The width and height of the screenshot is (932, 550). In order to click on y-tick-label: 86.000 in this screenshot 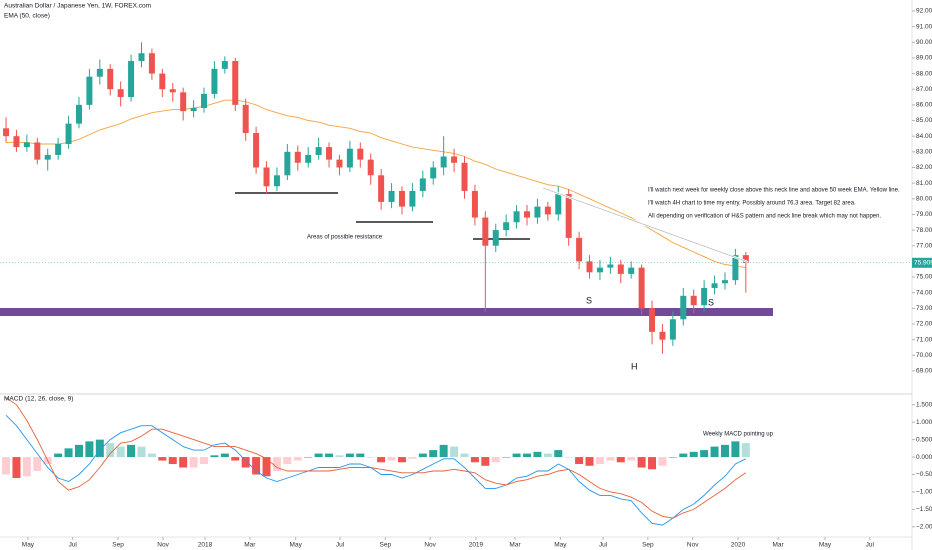, I will do `click(924, 105)`.